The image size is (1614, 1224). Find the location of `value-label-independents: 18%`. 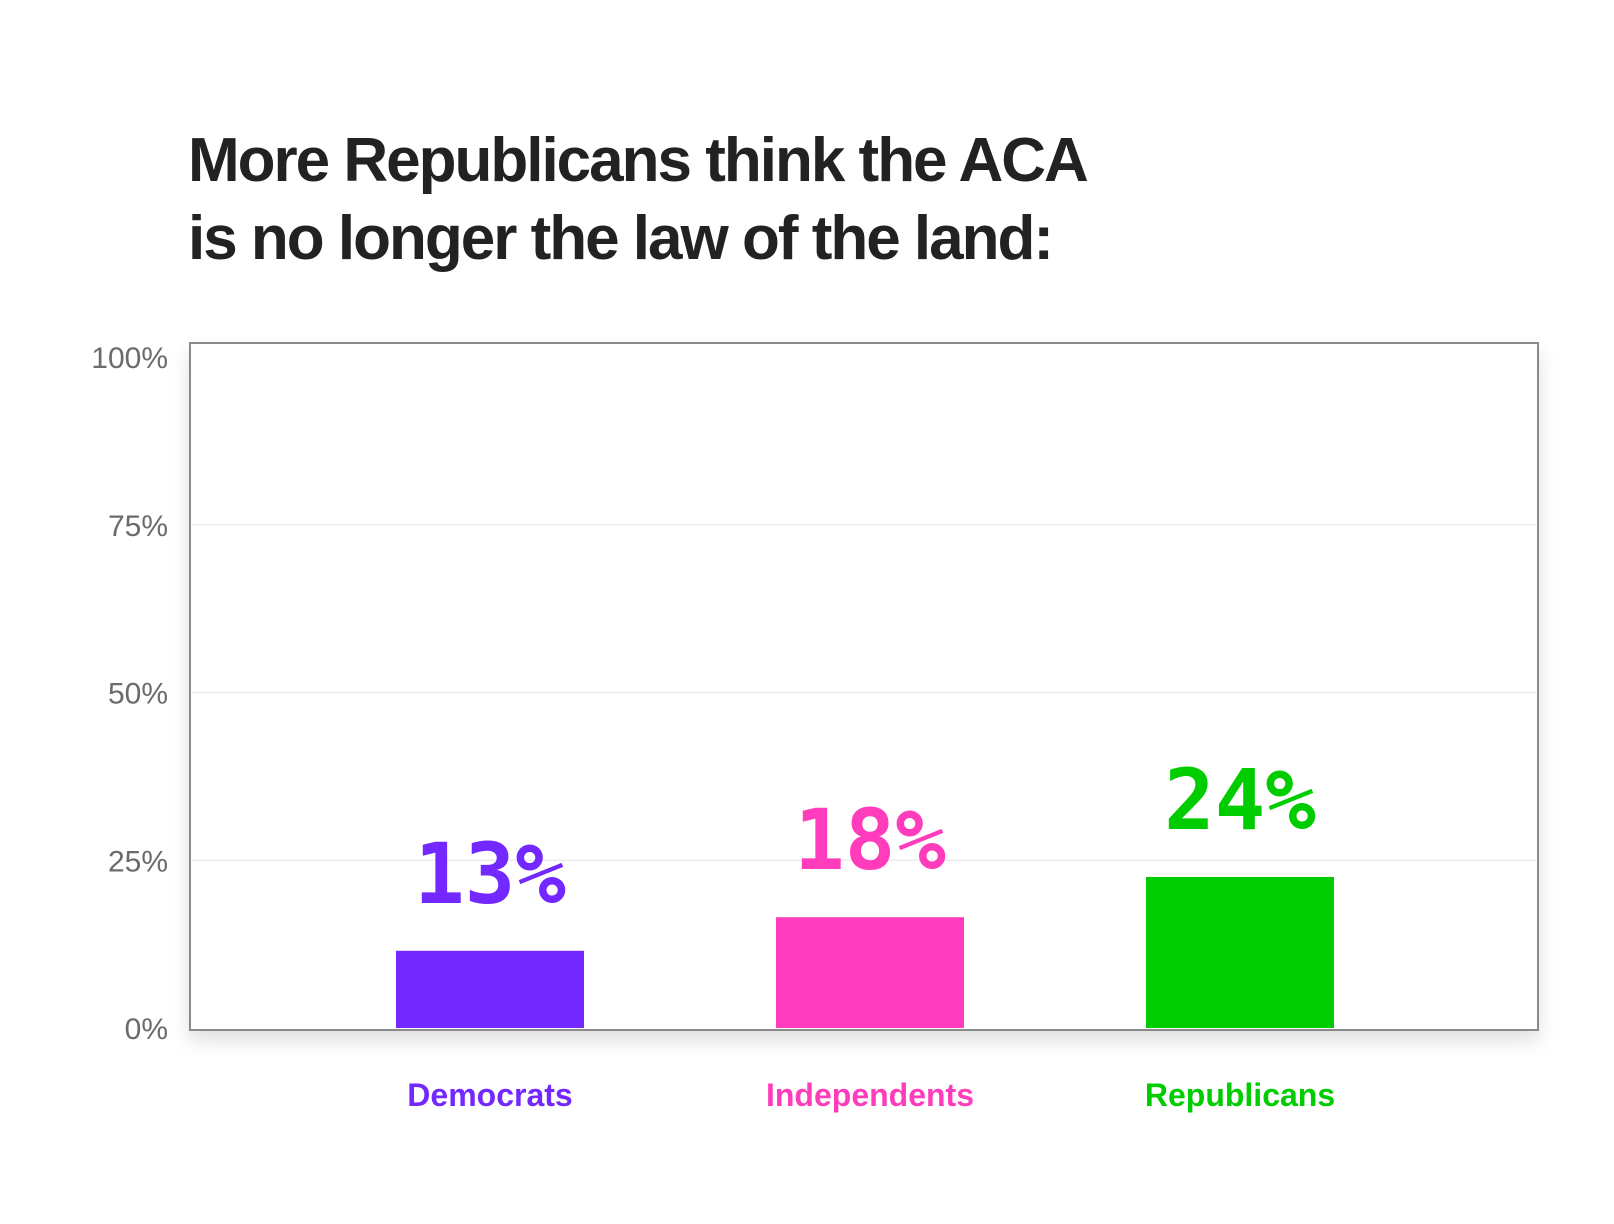

value-label-independents: 18% is located at coordinates (870, 840).